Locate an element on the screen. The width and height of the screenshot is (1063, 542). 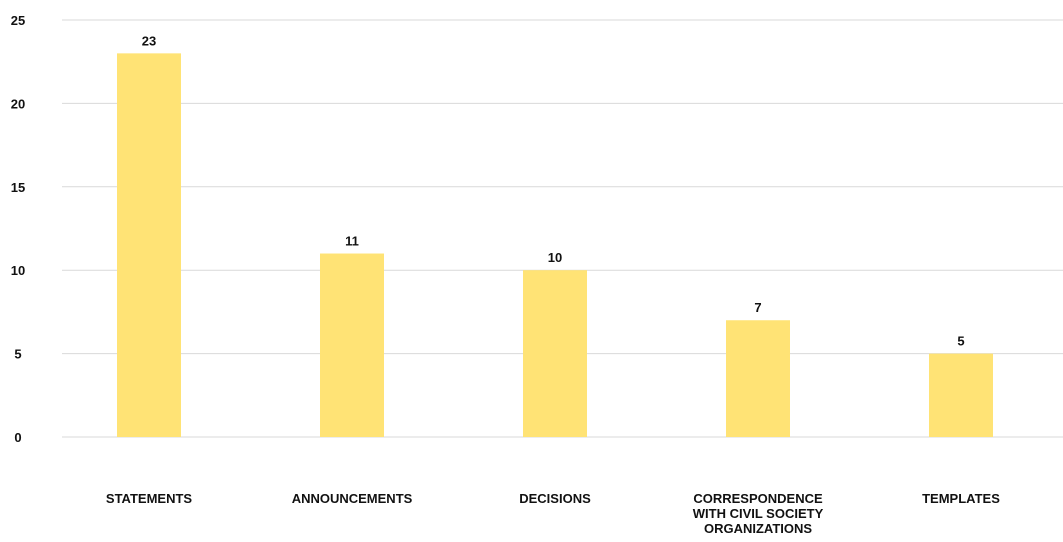
y-axis-ticks: 0 5 10 15 20 25 is located at coordinates (18, 229).